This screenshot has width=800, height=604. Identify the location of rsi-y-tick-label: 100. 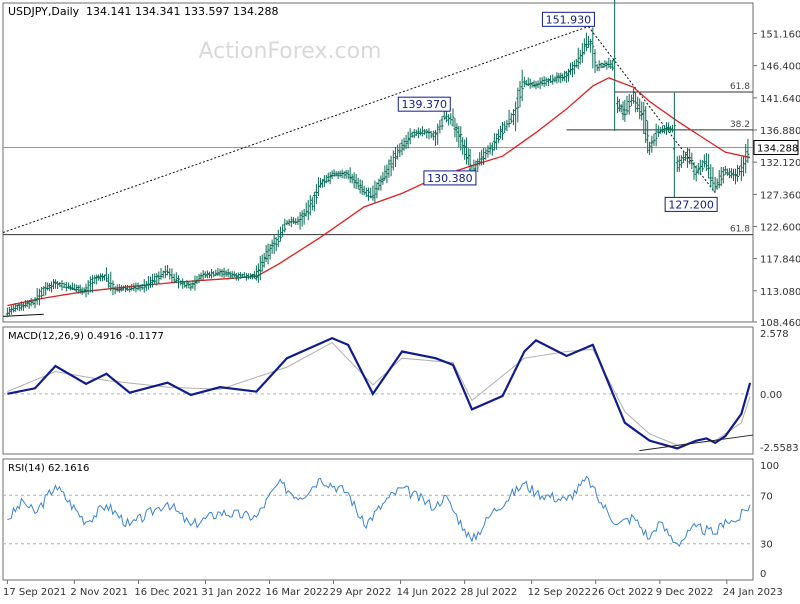
(769, 466).